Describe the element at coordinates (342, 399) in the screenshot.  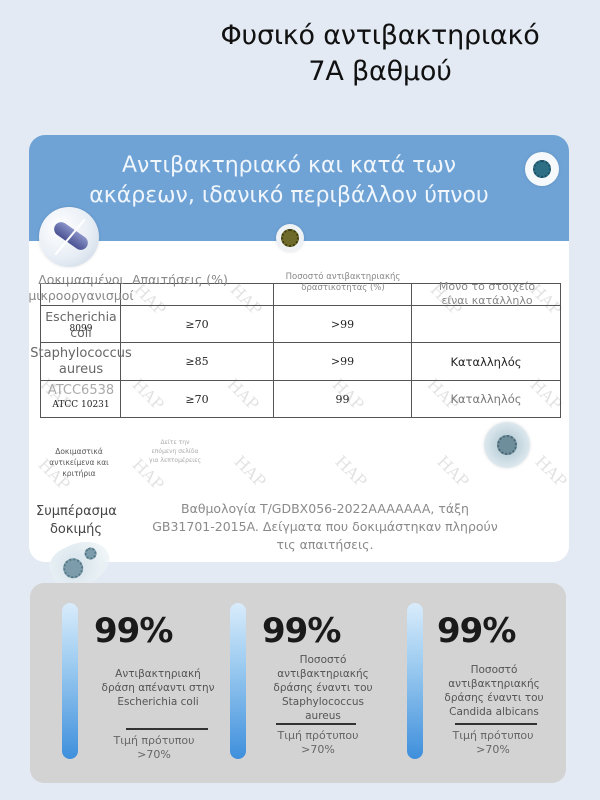
I see `activity-rate: 99` at that location.